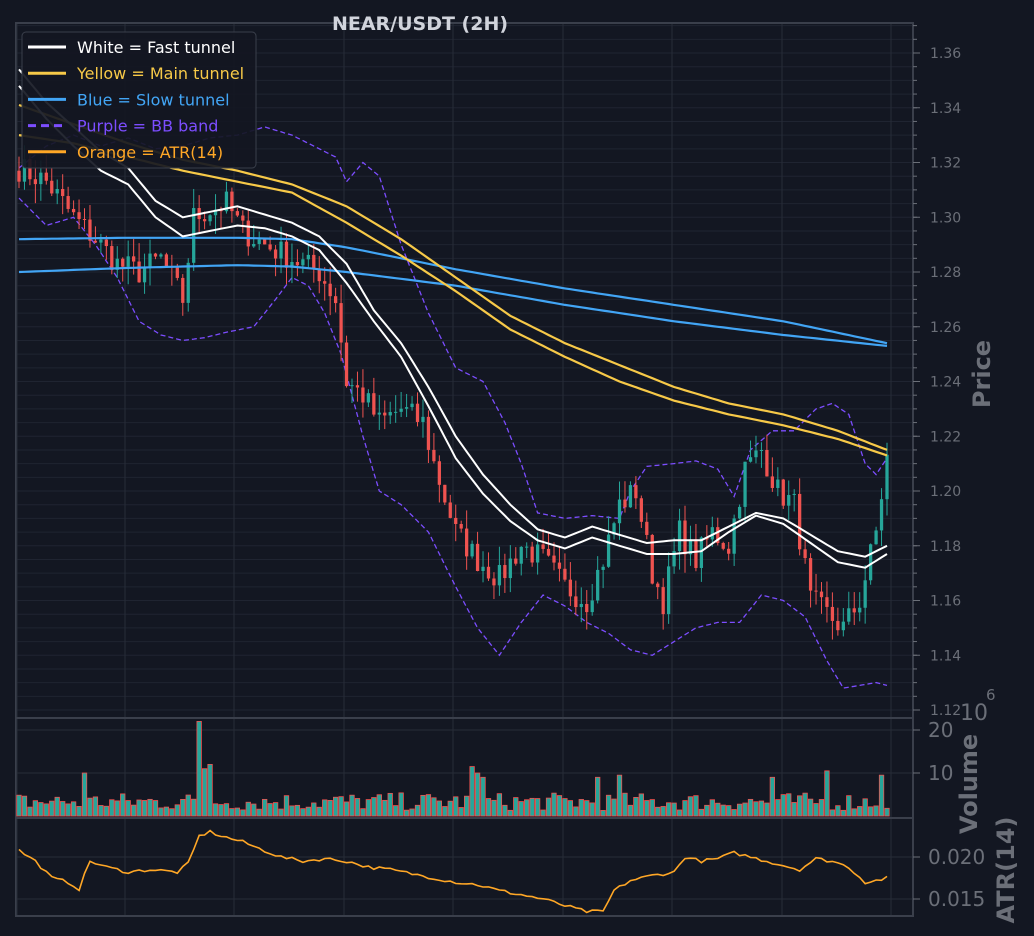  What do you see at coordinates (945, 383) in the screenshot?
I see `price-tick-label: 1.24` at bounding box center [945, 383].